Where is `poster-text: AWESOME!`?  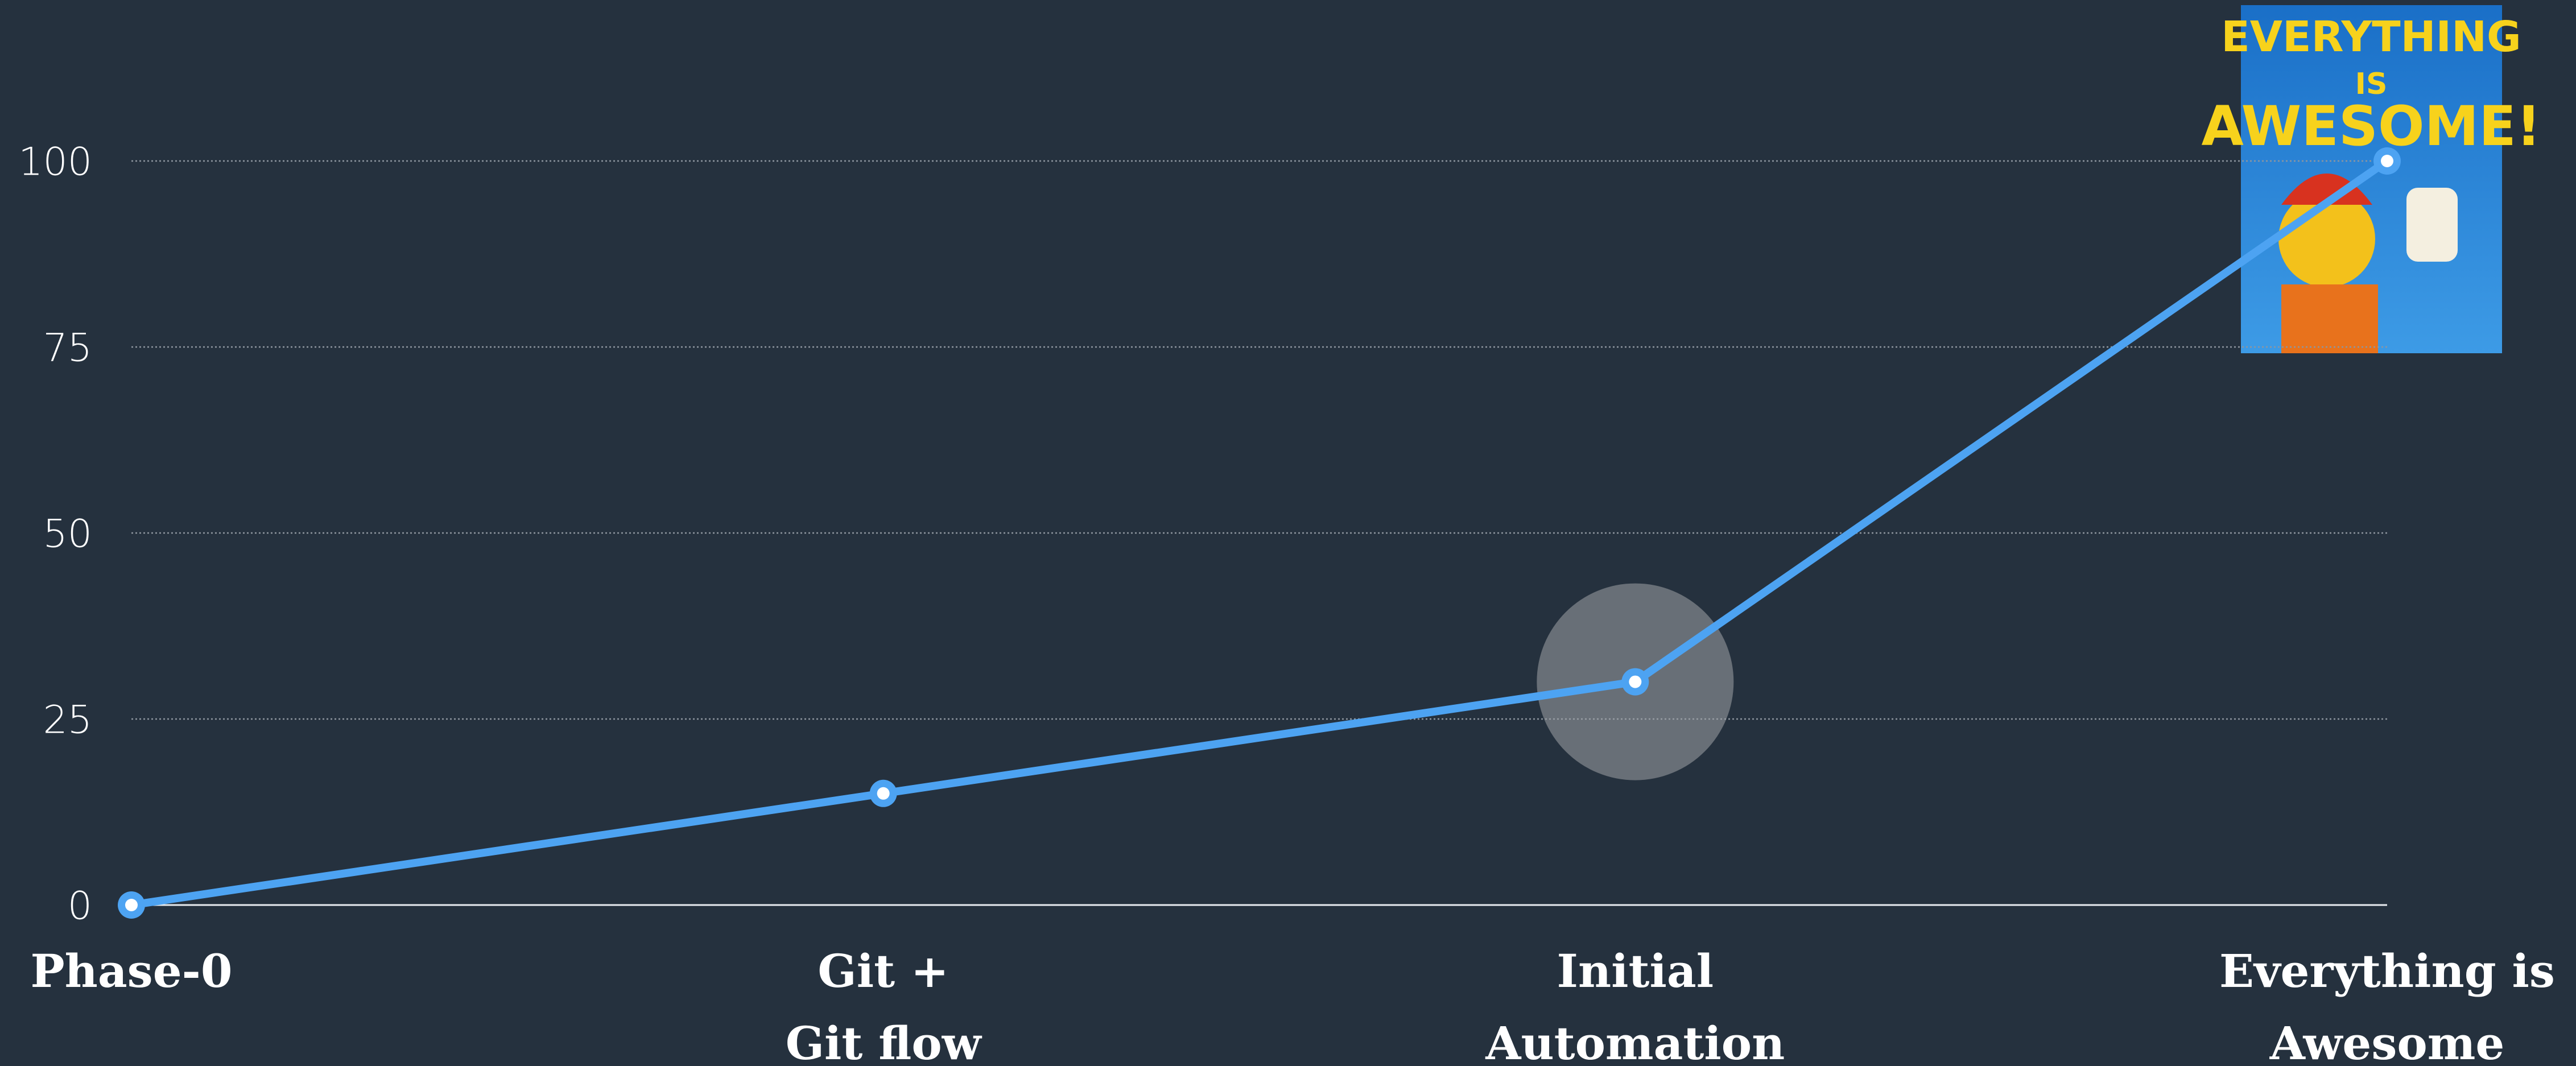 poster-text: AWESOME! is located at coordinates (2371, 126).